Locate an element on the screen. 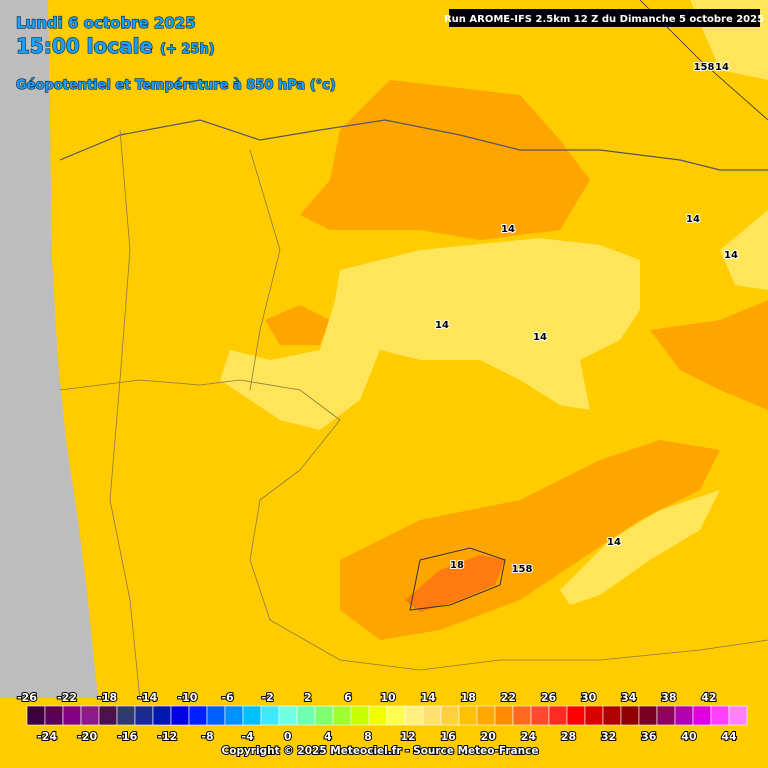 This screenshot has height=768, width=768. scale-label: 16 is located at coordinates (449, 736).